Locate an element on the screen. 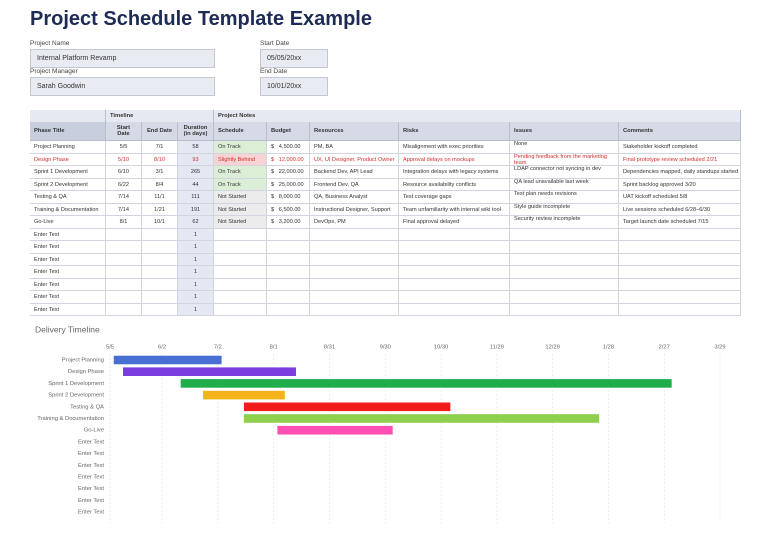 This screenshot has height=533, width=768. chart-title: Delivery Timeline is located at coordinates (67, 329).